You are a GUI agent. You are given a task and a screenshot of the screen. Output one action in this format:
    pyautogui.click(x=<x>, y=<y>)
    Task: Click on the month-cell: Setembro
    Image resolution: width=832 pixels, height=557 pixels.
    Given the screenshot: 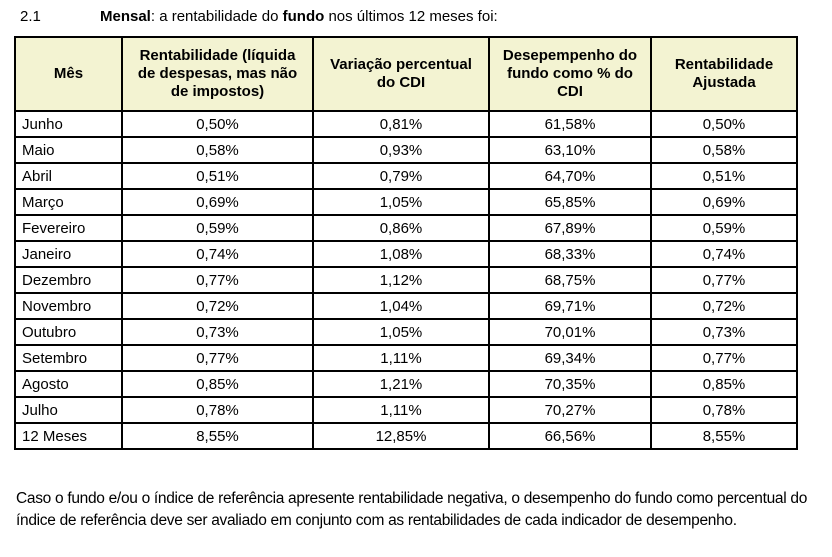 What is the action you would take?
    pyautogui.click(x=68, y=358)
    